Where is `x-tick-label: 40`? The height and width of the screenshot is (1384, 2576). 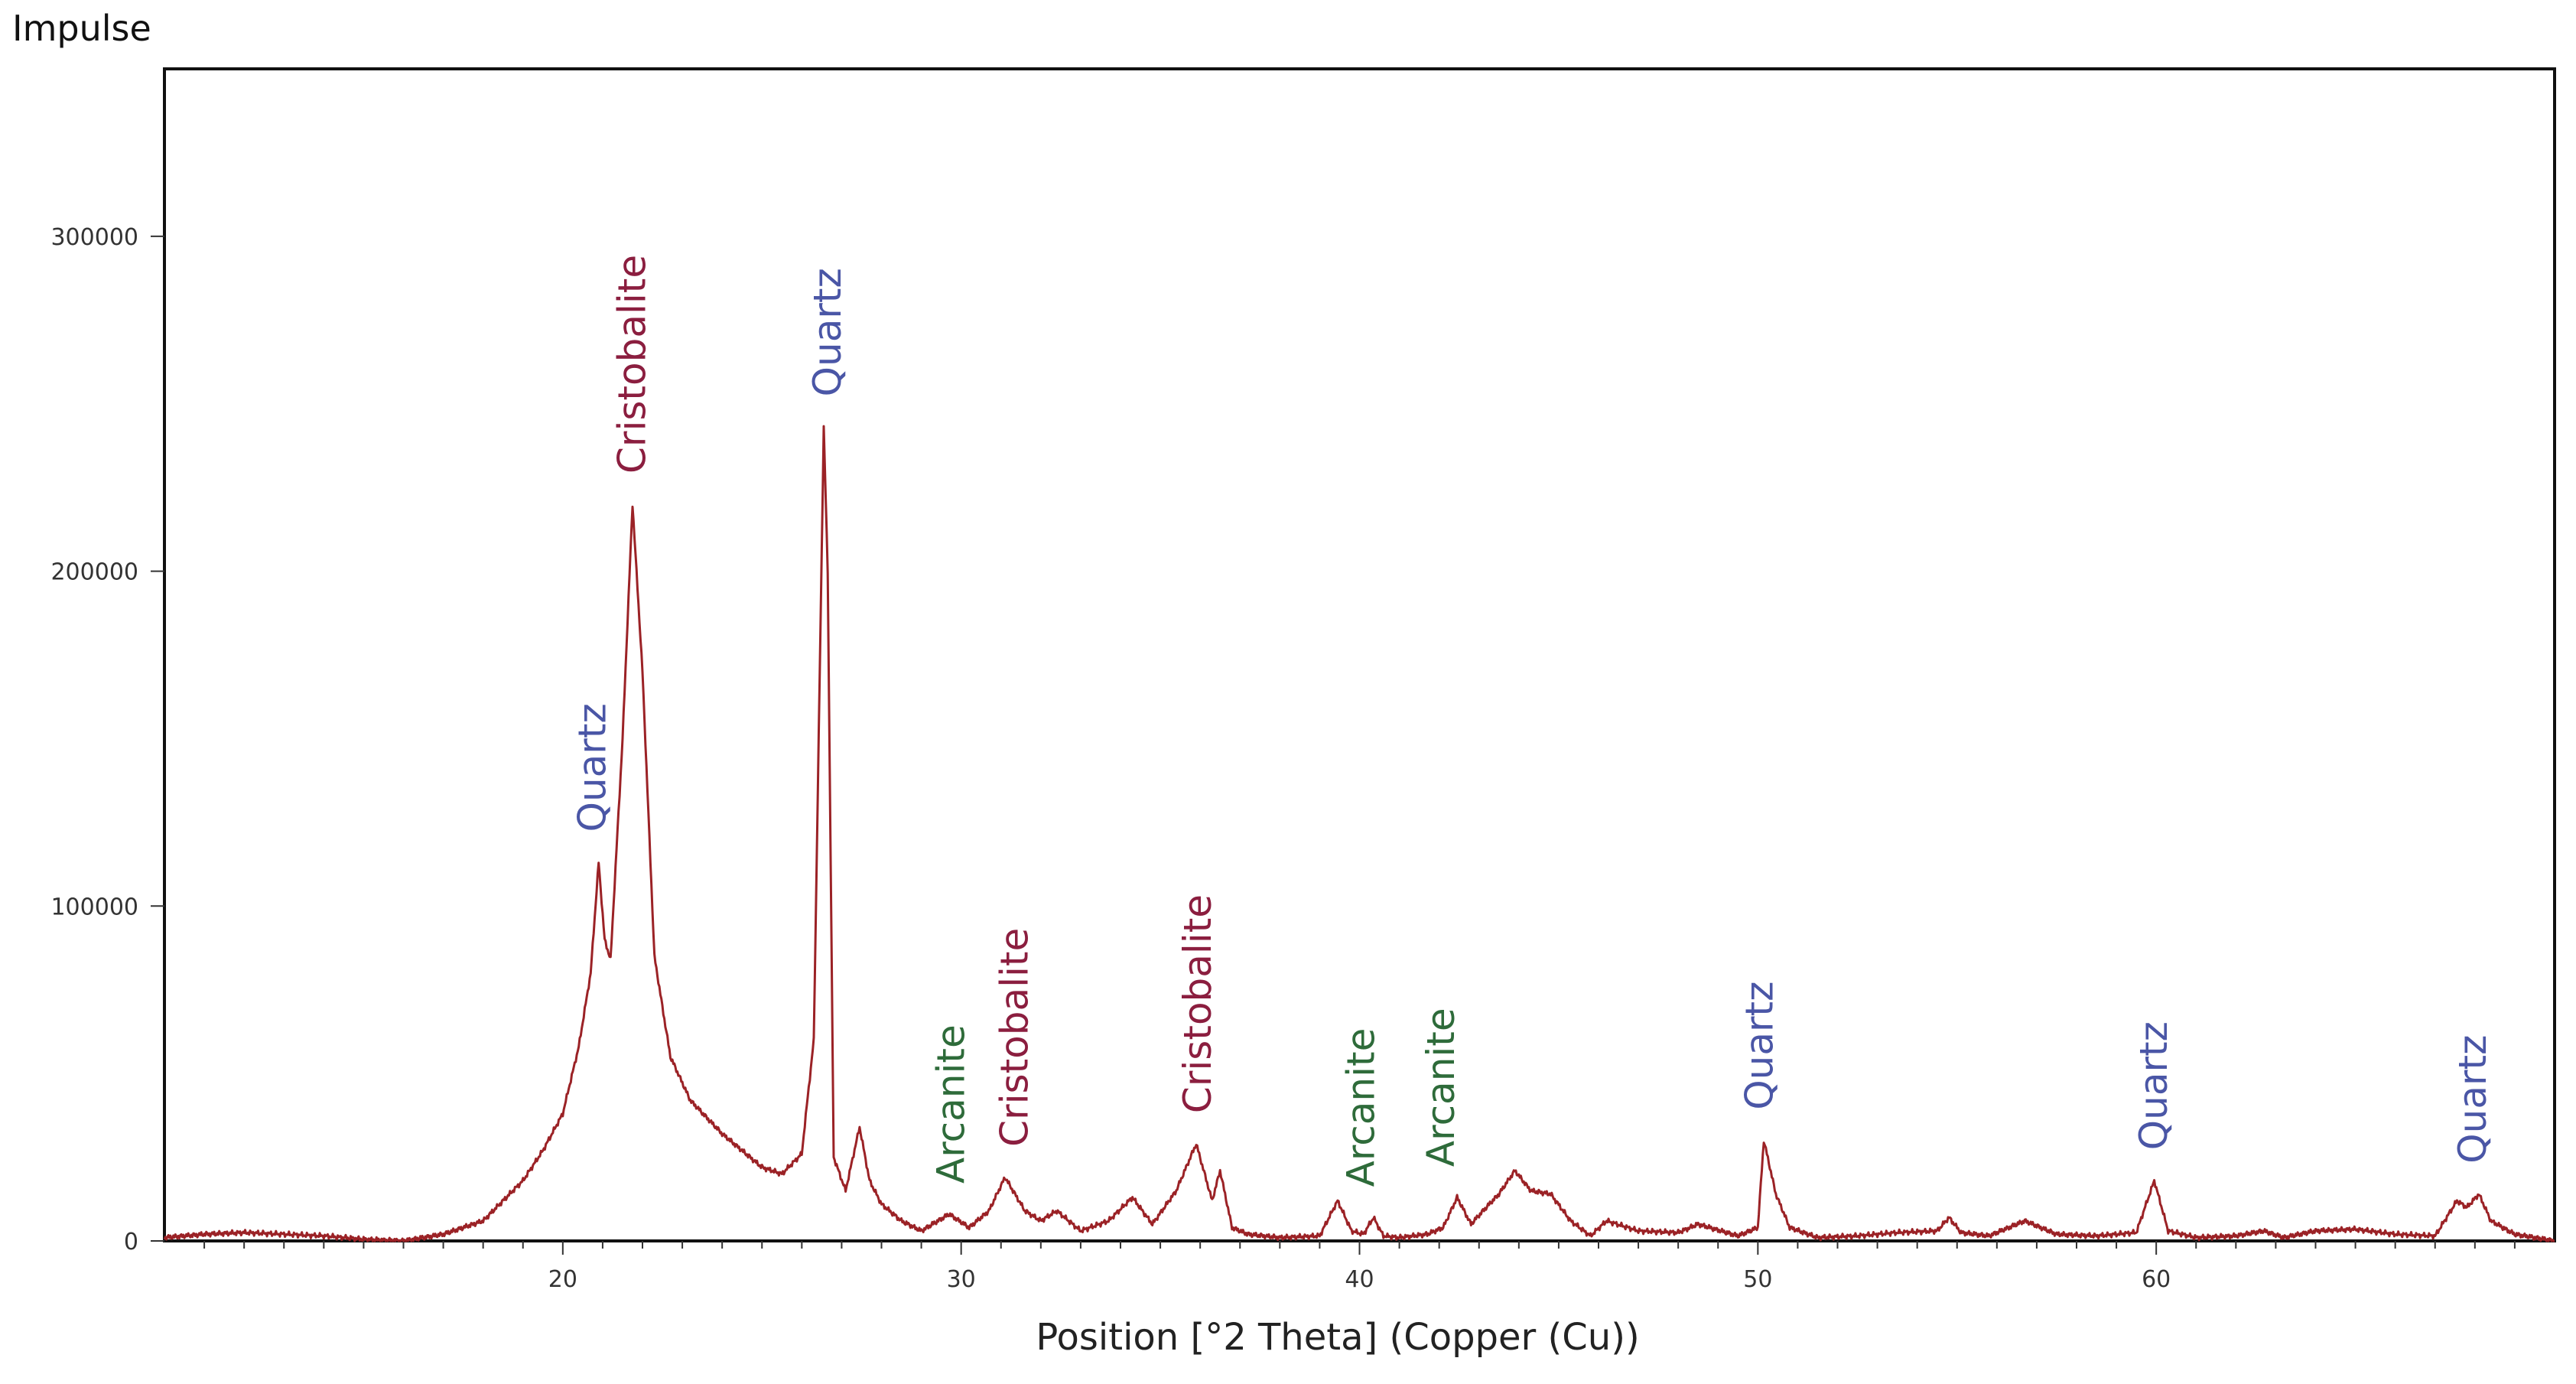
x-tick-label: 40 is located at coordinates (1359, 1279).